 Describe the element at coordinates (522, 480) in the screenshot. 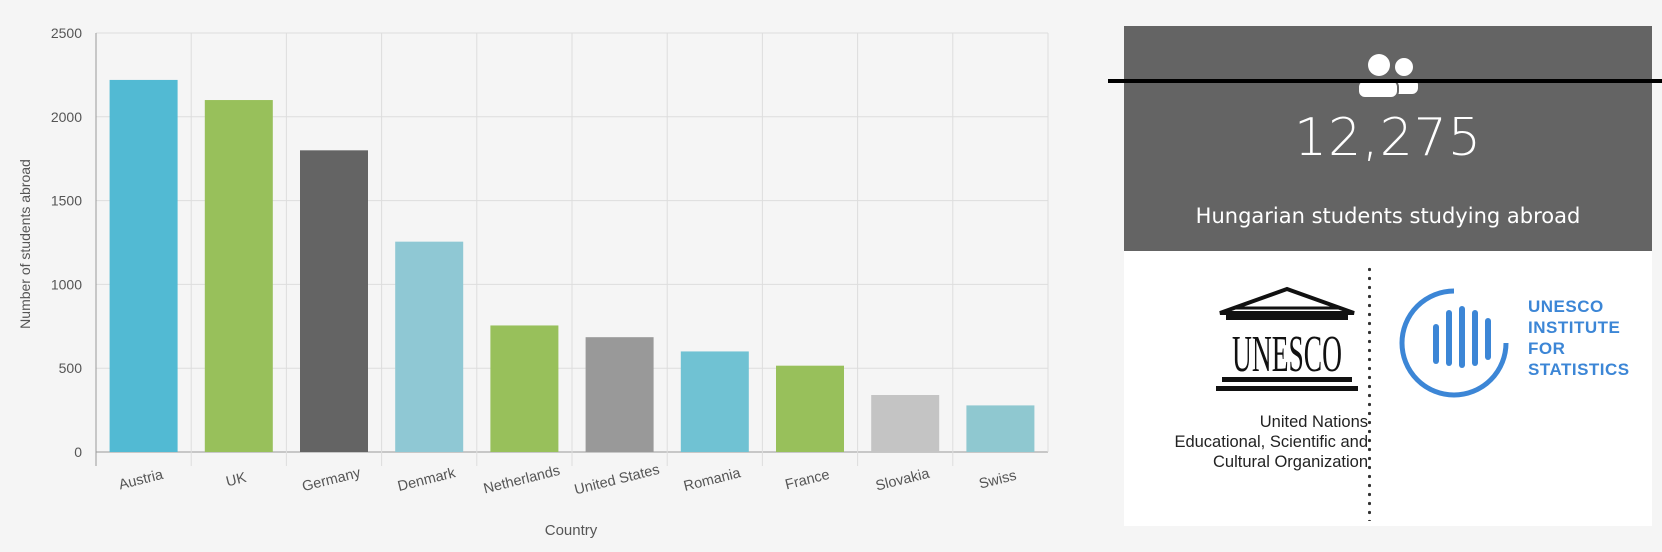

I see `x-tick-label: Netherlands` at that location.